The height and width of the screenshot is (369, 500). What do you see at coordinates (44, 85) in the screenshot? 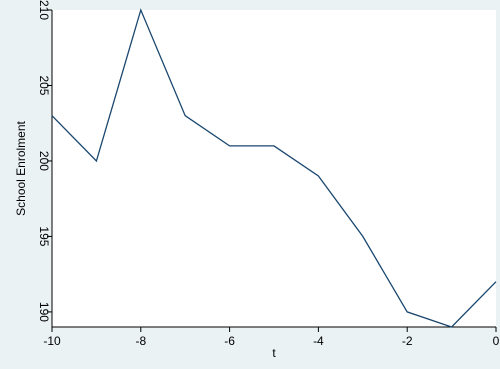
I see `y-tick-label: 205` at bounding box center [44, 85].